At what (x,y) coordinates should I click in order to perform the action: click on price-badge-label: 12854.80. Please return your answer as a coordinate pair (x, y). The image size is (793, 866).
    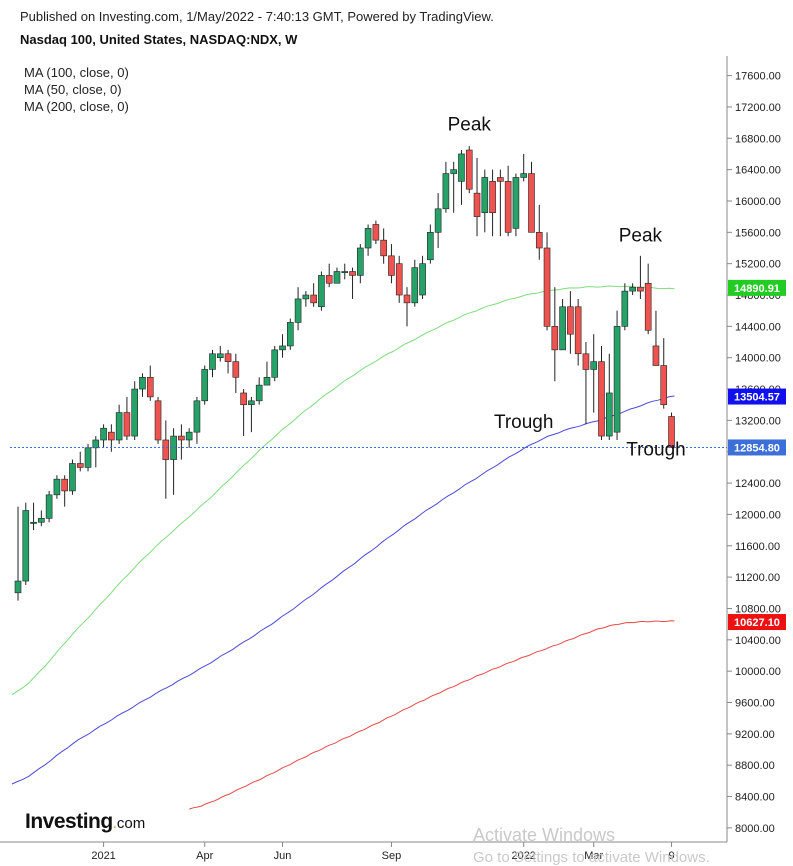
    Looking at the image, I should click on (757, 448).